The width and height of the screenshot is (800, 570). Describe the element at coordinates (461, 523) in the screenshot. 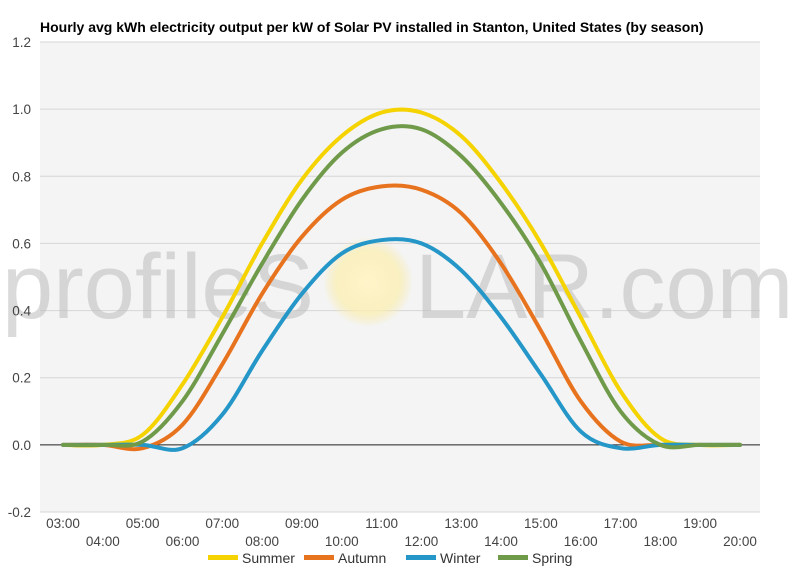

I see `x-tick-label: 13:00` at that location.